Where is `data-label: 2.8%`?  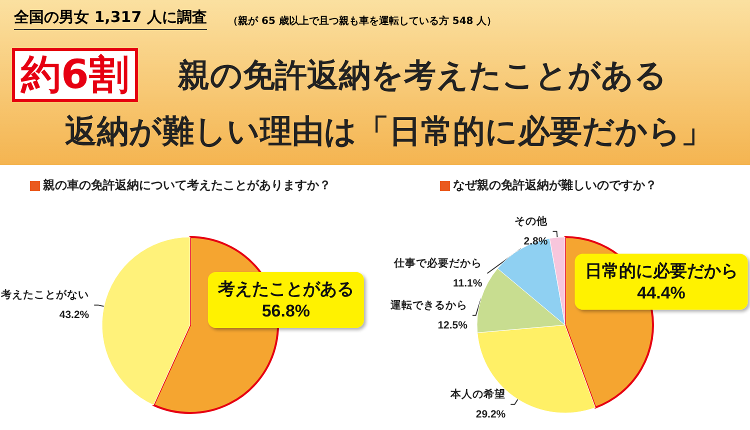 data-label: 2.8% is located at coordinates (536, 241).